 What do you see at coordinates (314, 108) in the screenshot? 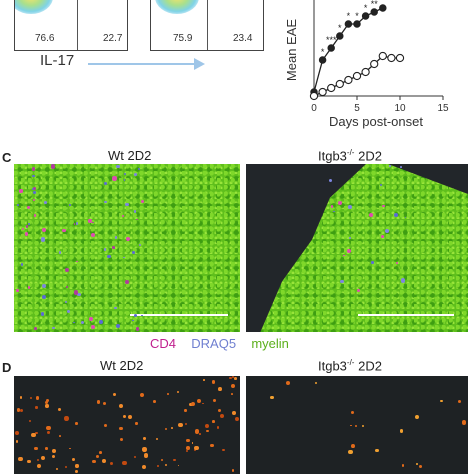
I see `x-tick-label: 0` at bounding box center [314, 108].